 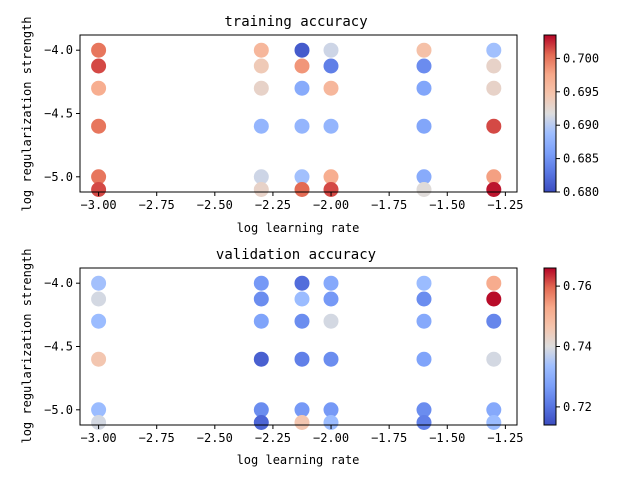 I want to click on colorbar-tick-label: 0.680, so click(x=581, y=192).